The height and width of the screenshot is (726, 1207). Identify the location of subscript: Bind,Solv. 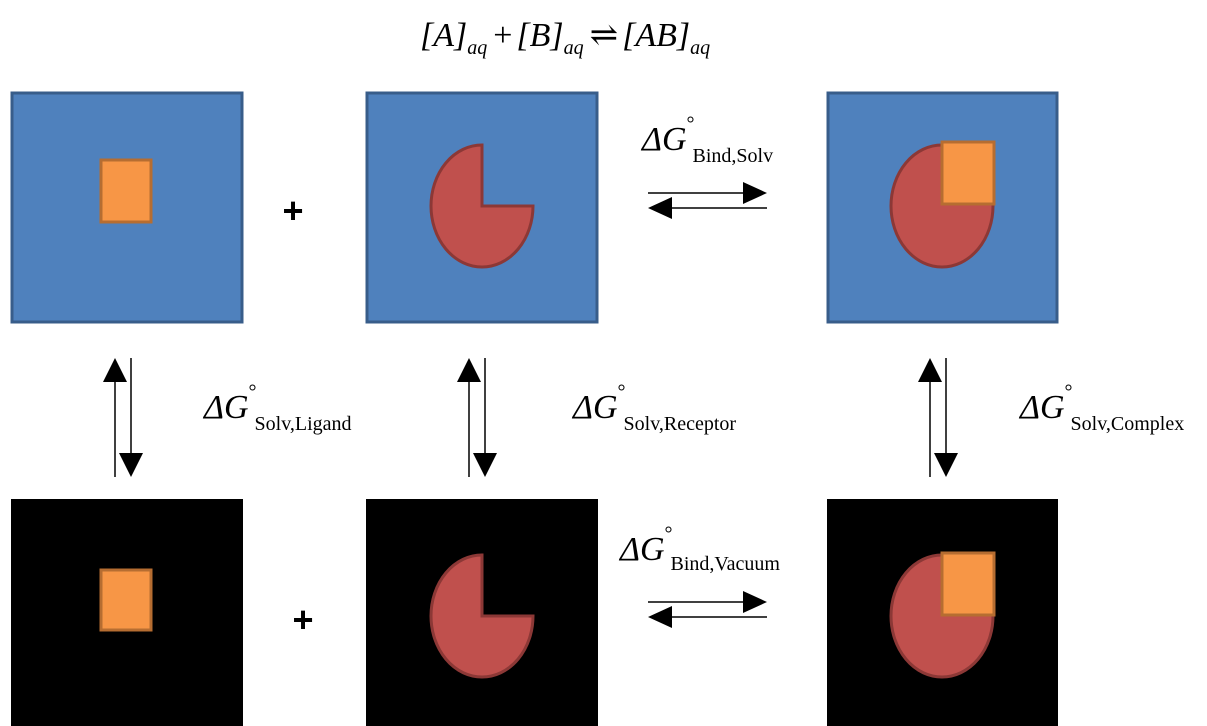
(733, 156).